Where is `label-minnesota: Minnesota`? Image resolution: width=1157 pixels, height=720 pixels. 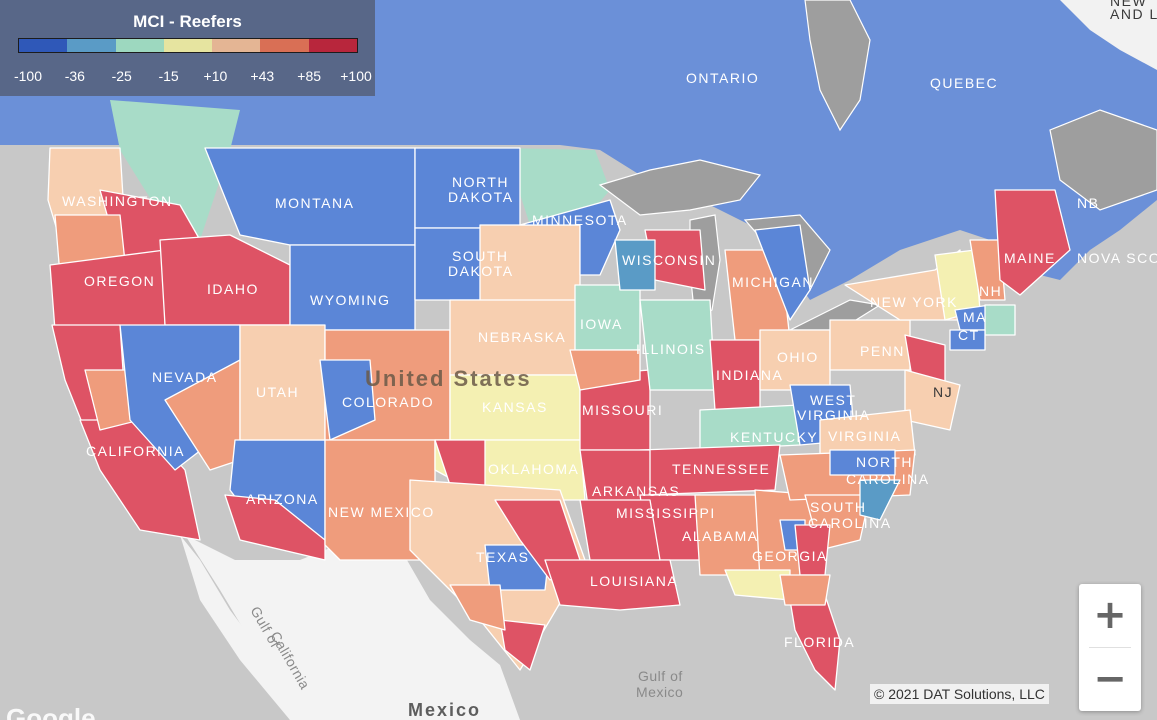 label-minnesota: Minnesota is located at coordinates (580, 220).